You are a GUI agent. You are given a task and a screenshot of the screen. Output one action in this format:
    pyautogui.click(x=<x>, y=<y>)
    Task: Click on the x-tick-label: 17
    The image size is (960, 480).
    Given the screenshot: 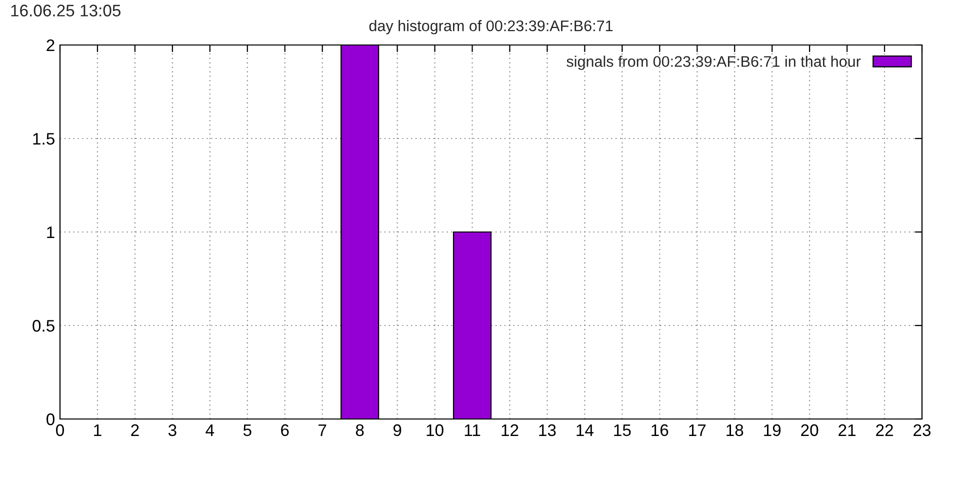 What is the action you would take?
    pyautogui.click(x=697, y=430)
    